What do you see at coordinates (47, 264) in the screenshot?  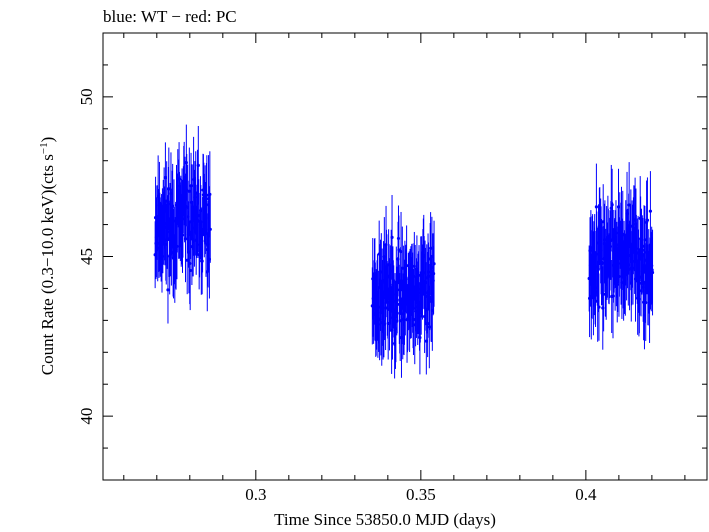 I see `y-axis-label-main: Count Rate (0.3−10.0 keV)(cts s` at bounding box center [47, 264].